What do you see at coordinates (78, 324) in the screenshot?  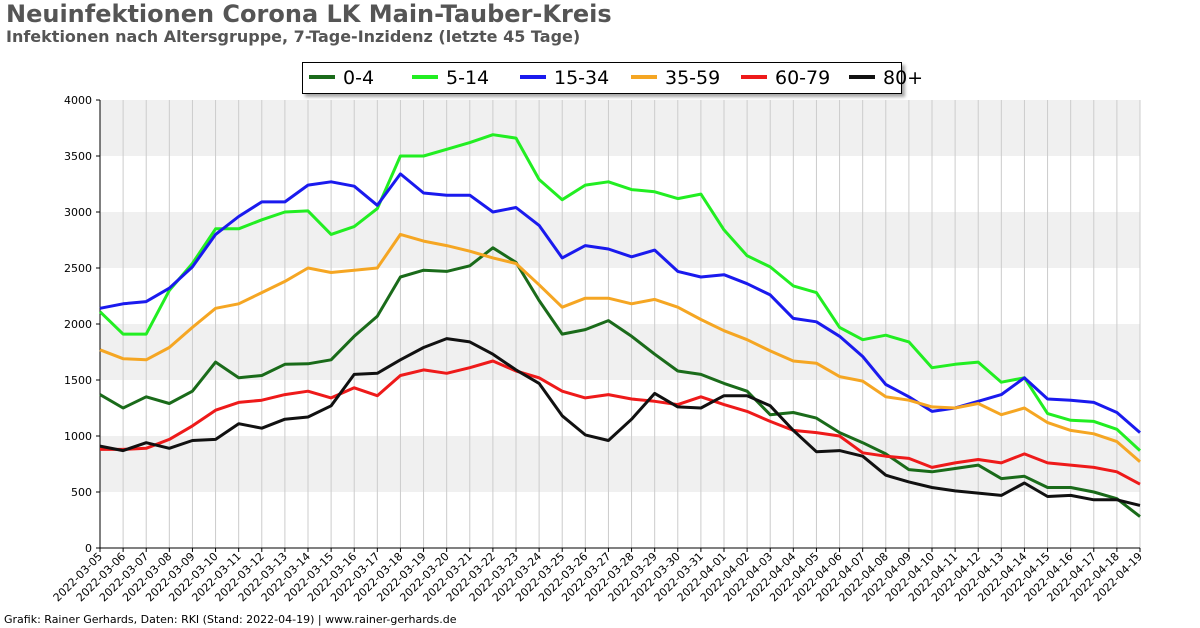 I see `y-tick-label: 2000` at bounding box center [78, 324].